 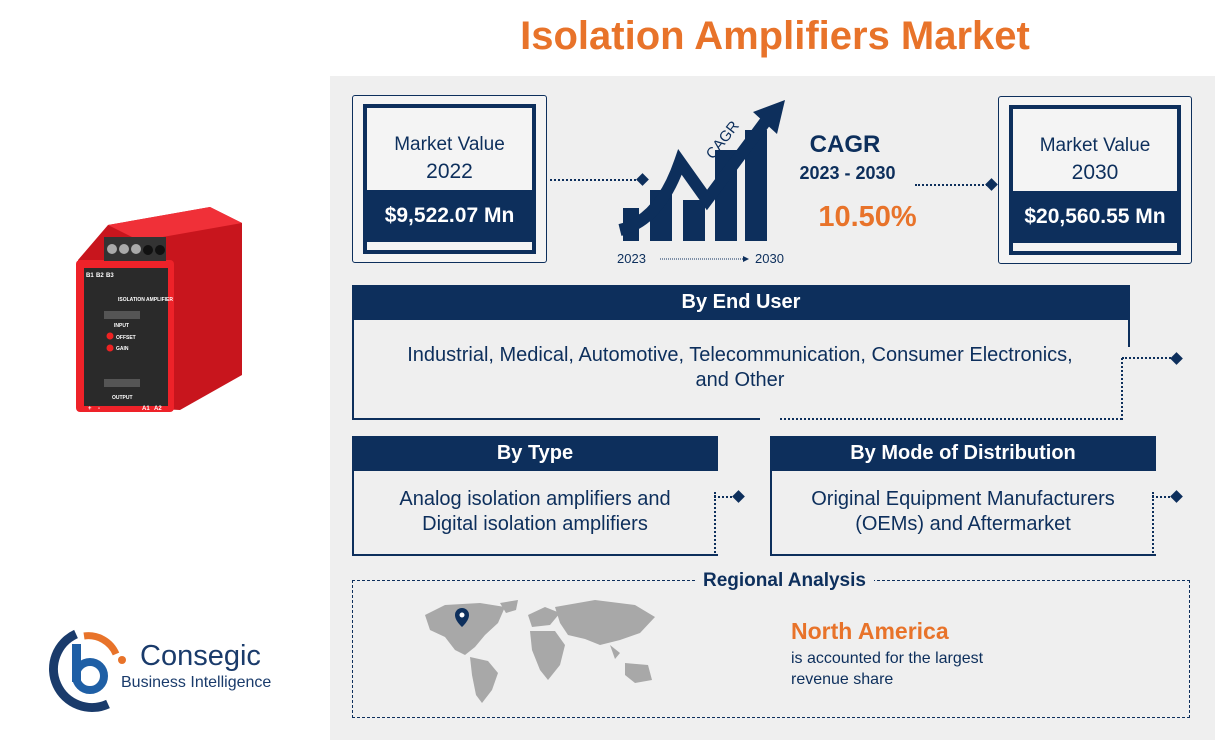 I want to click on type-header: By Type, so click(x=535, y=453).